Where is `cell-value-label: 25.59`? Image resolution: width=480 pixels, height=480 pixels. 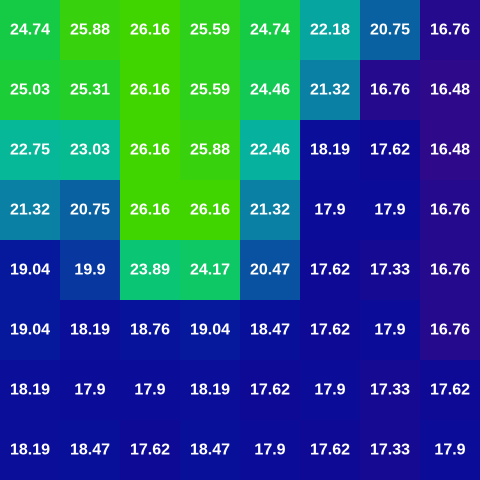 cell-value-label: 25.59 is located at coordinates (210, 30).